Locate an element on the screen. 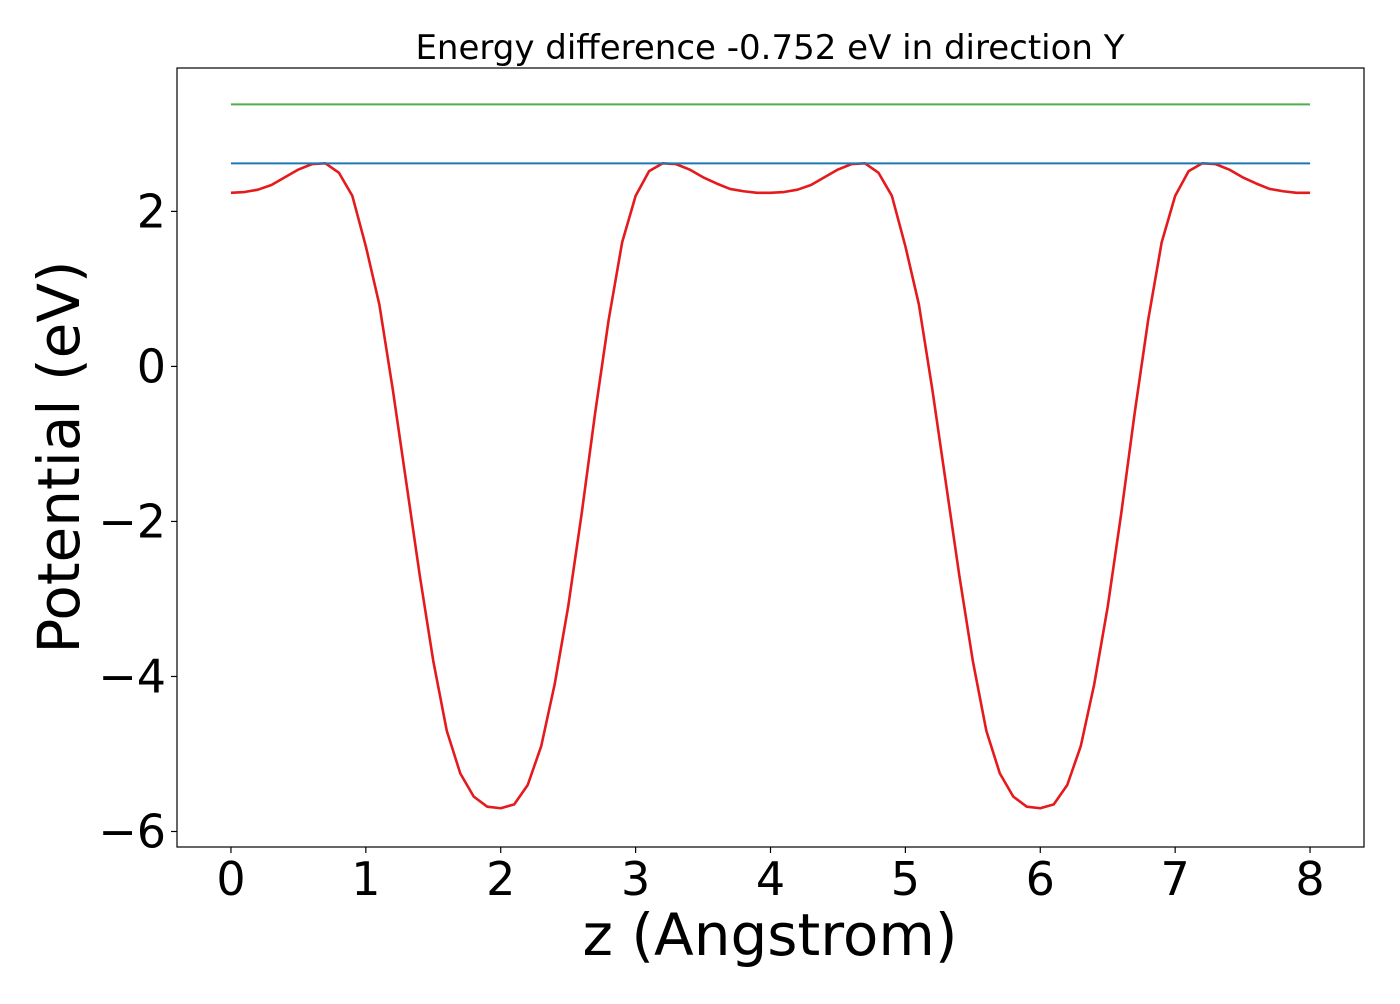 This screenshot has height=1004, width=1400. y-tick-label: 2 is located at coordinates (151, 211).